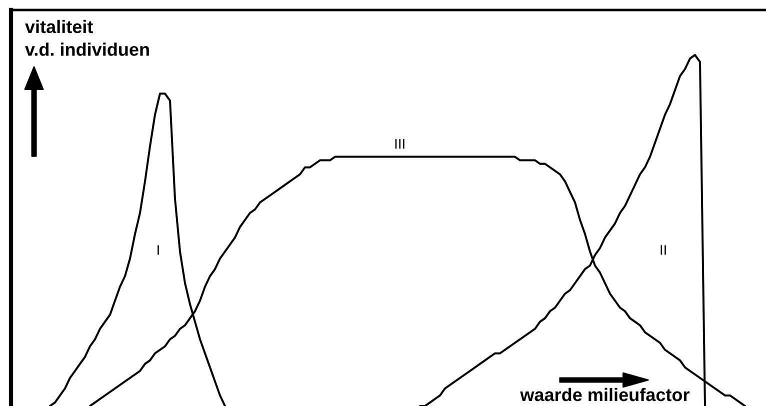 Image resolution: width=766 pixels, height=406 pixels. Describe the element at coordinates (663, 250) in the screenshot. I see `text: II` at that location.